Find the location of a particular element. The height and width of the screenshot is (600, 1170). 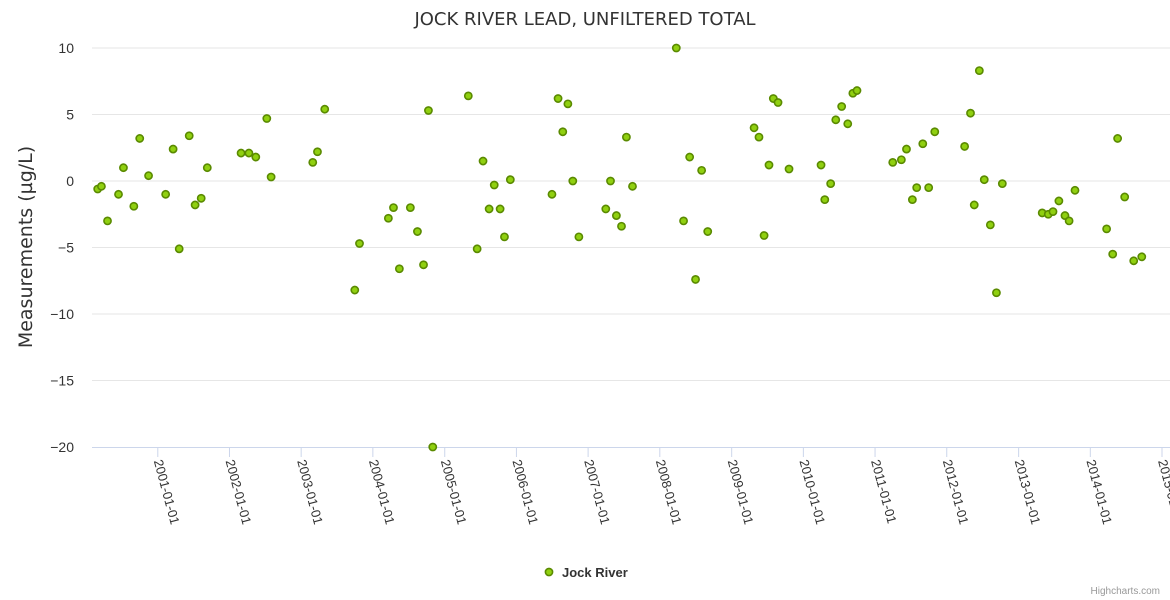

legend: Jock River is located at coordinates (586, 572).